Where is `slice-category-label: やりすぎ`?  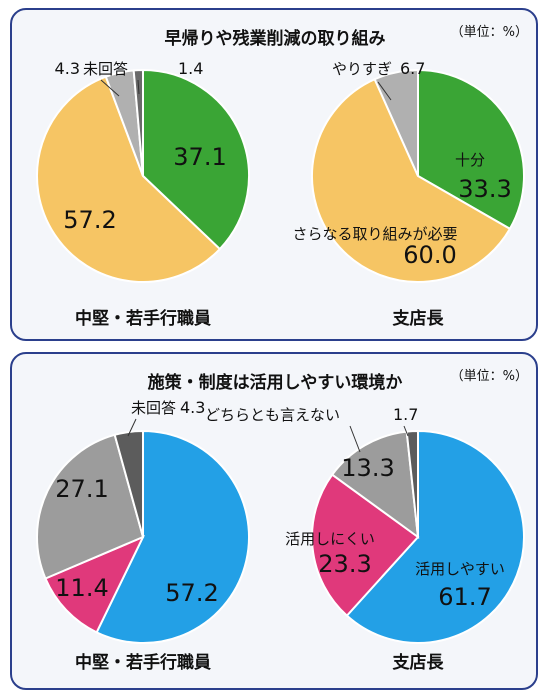 slice-category-label: やりすぎ is located at coordinates (362, 69).